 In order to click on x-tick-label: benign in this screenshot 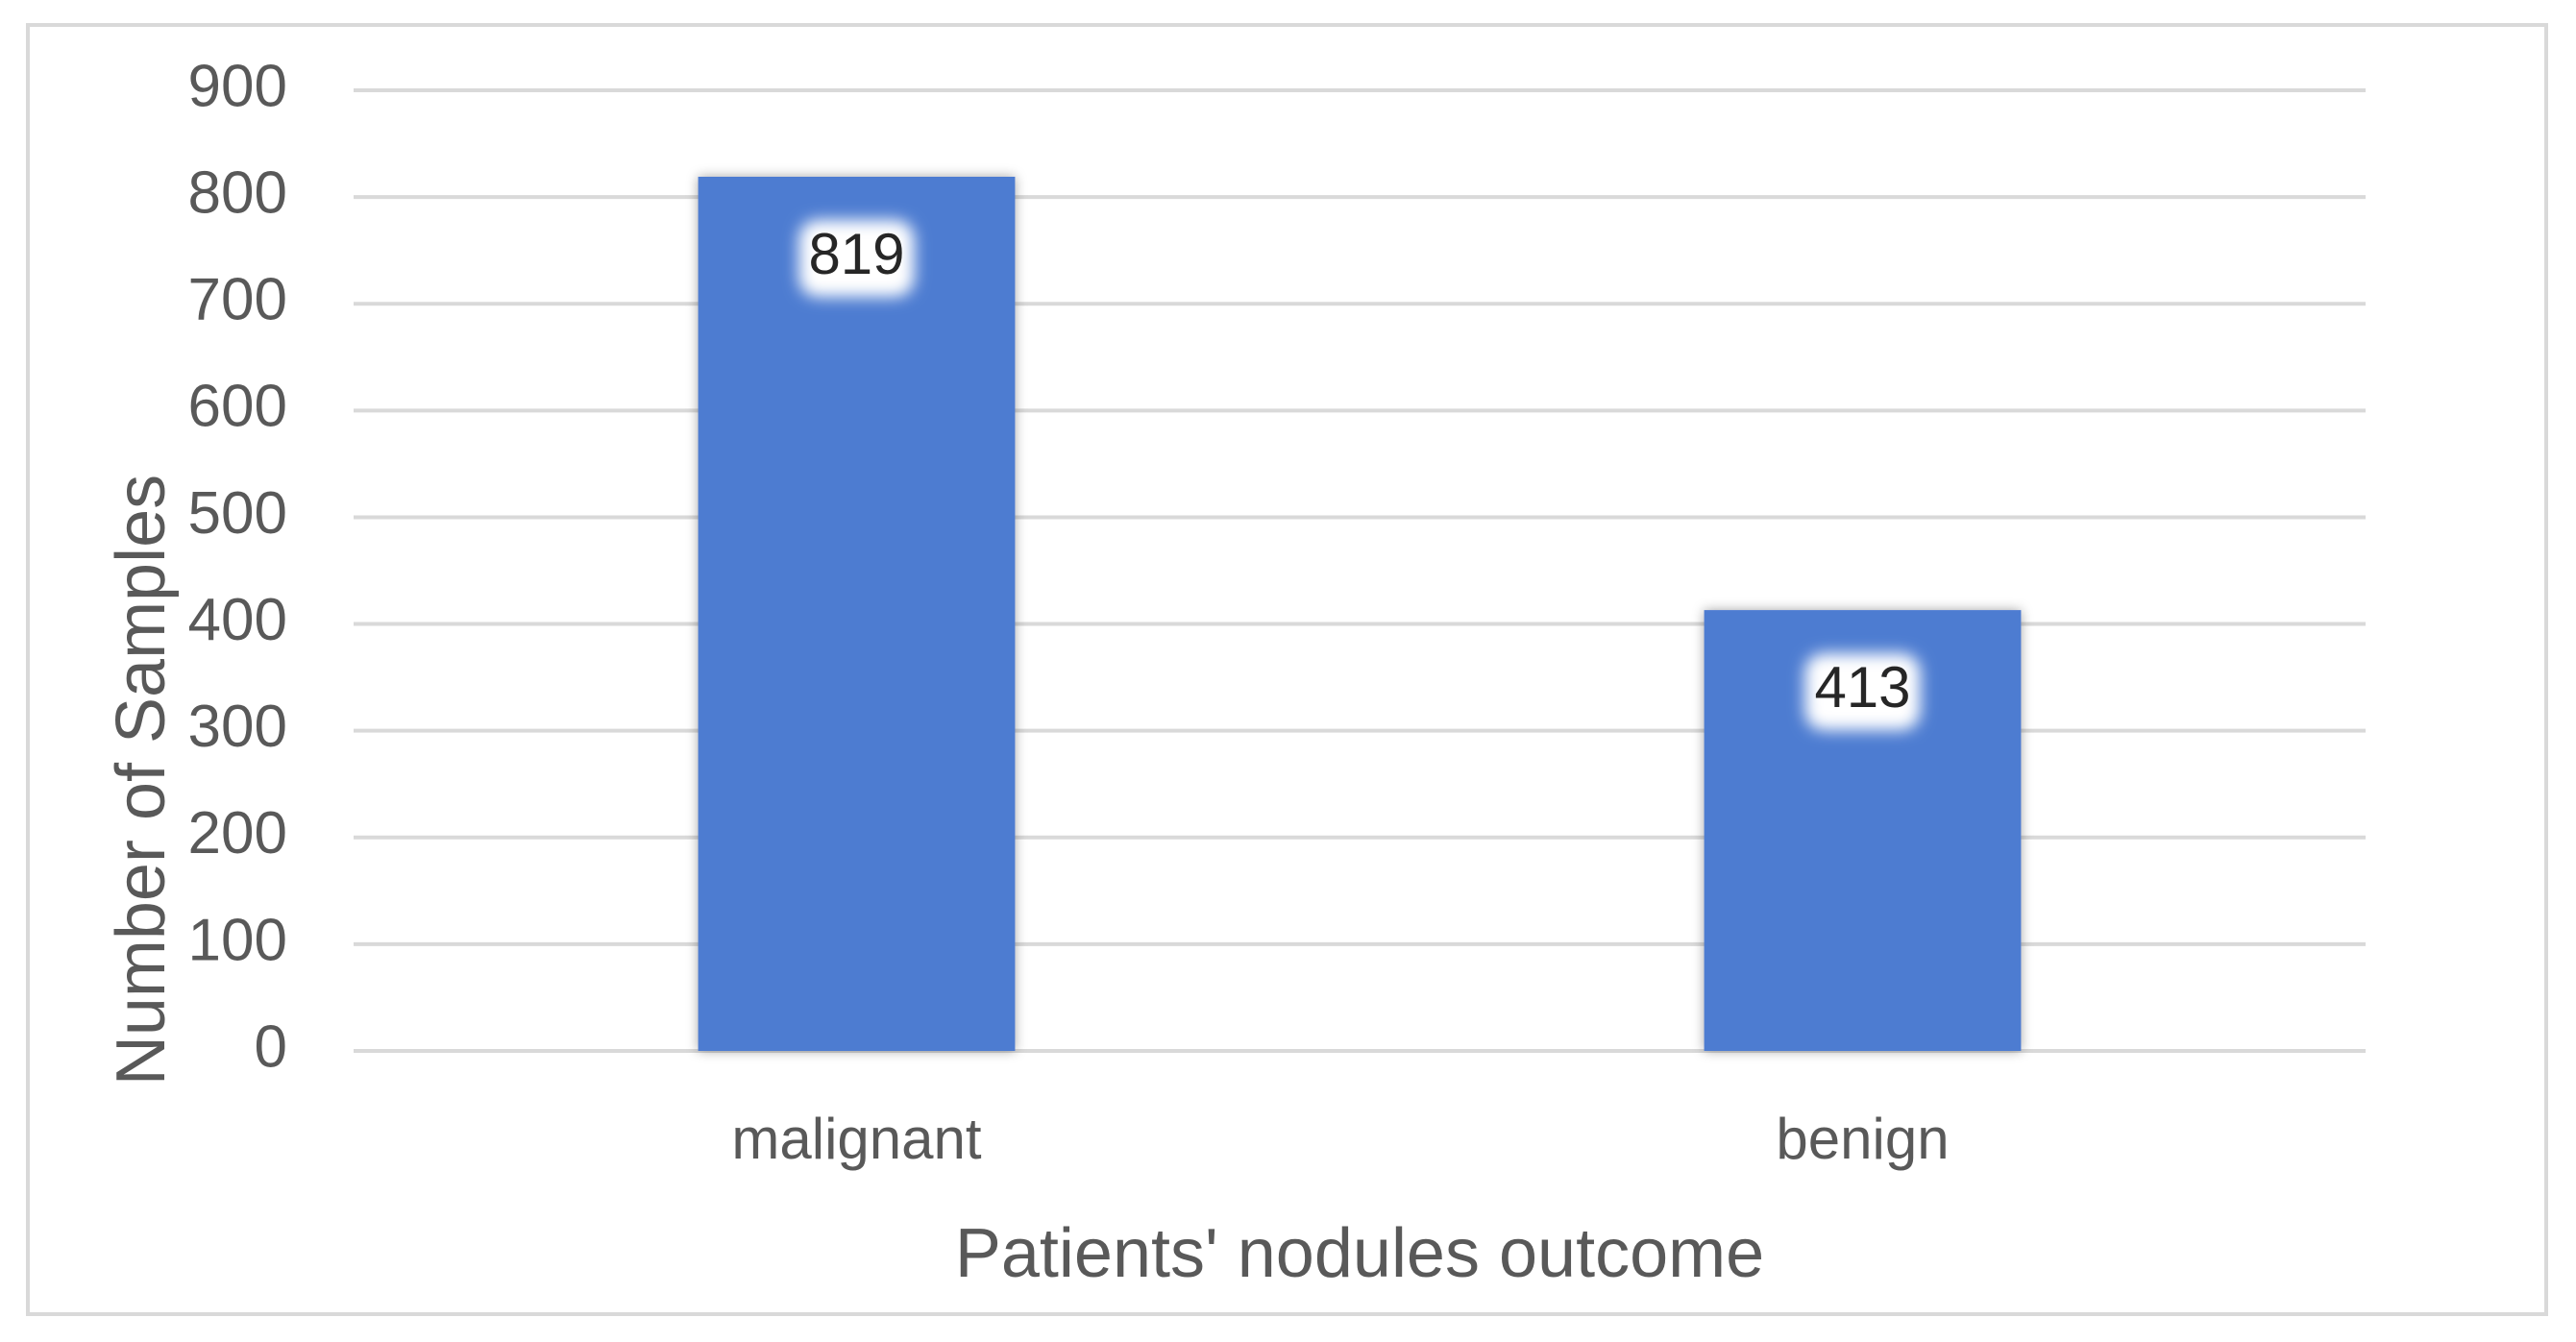, I will do `click(1862, 1139)`.